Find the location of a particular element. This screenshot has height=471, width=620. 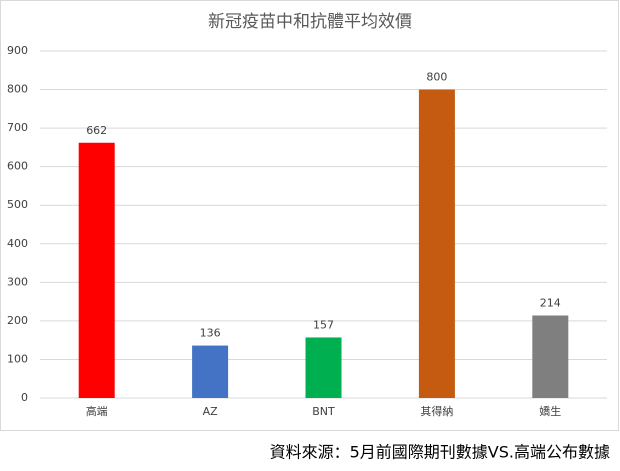

source-note: 資料來源：5月前國際期刊數據VS.高端公布數據 is located at coordinates (440, 452).